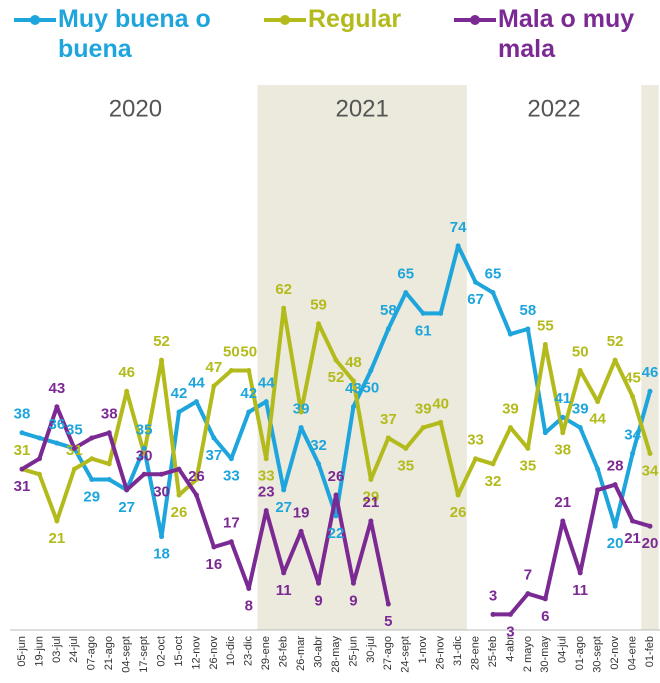  What do you see at coordinates (283, 289) in the screenshot?
I see `data-label: 62` at bounding box center [283, 289].